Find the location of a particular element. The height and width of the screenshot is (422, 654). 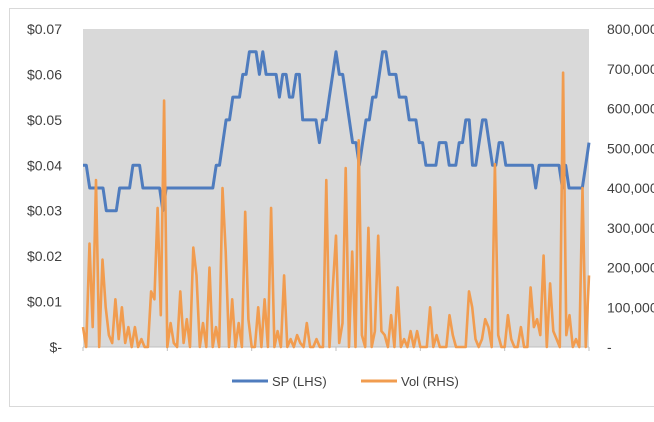

x-axis-ticks is located at coordinates (336, 349).